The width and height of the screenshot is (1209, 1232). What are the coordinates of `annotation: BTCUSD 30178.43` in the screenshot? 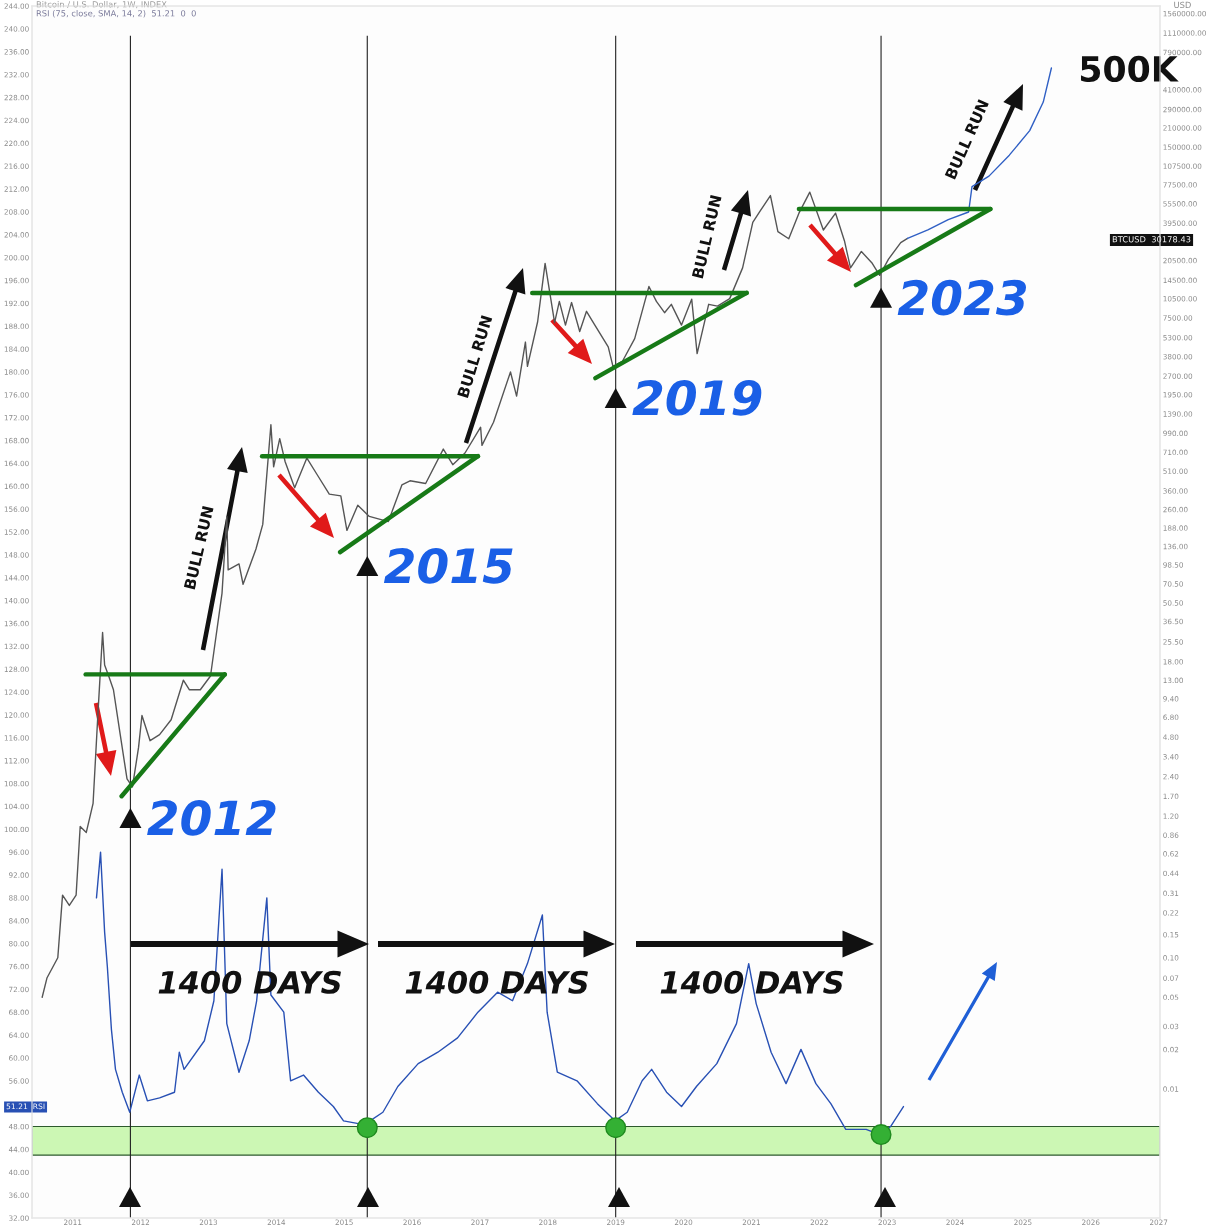 It's located at (1151, 239).